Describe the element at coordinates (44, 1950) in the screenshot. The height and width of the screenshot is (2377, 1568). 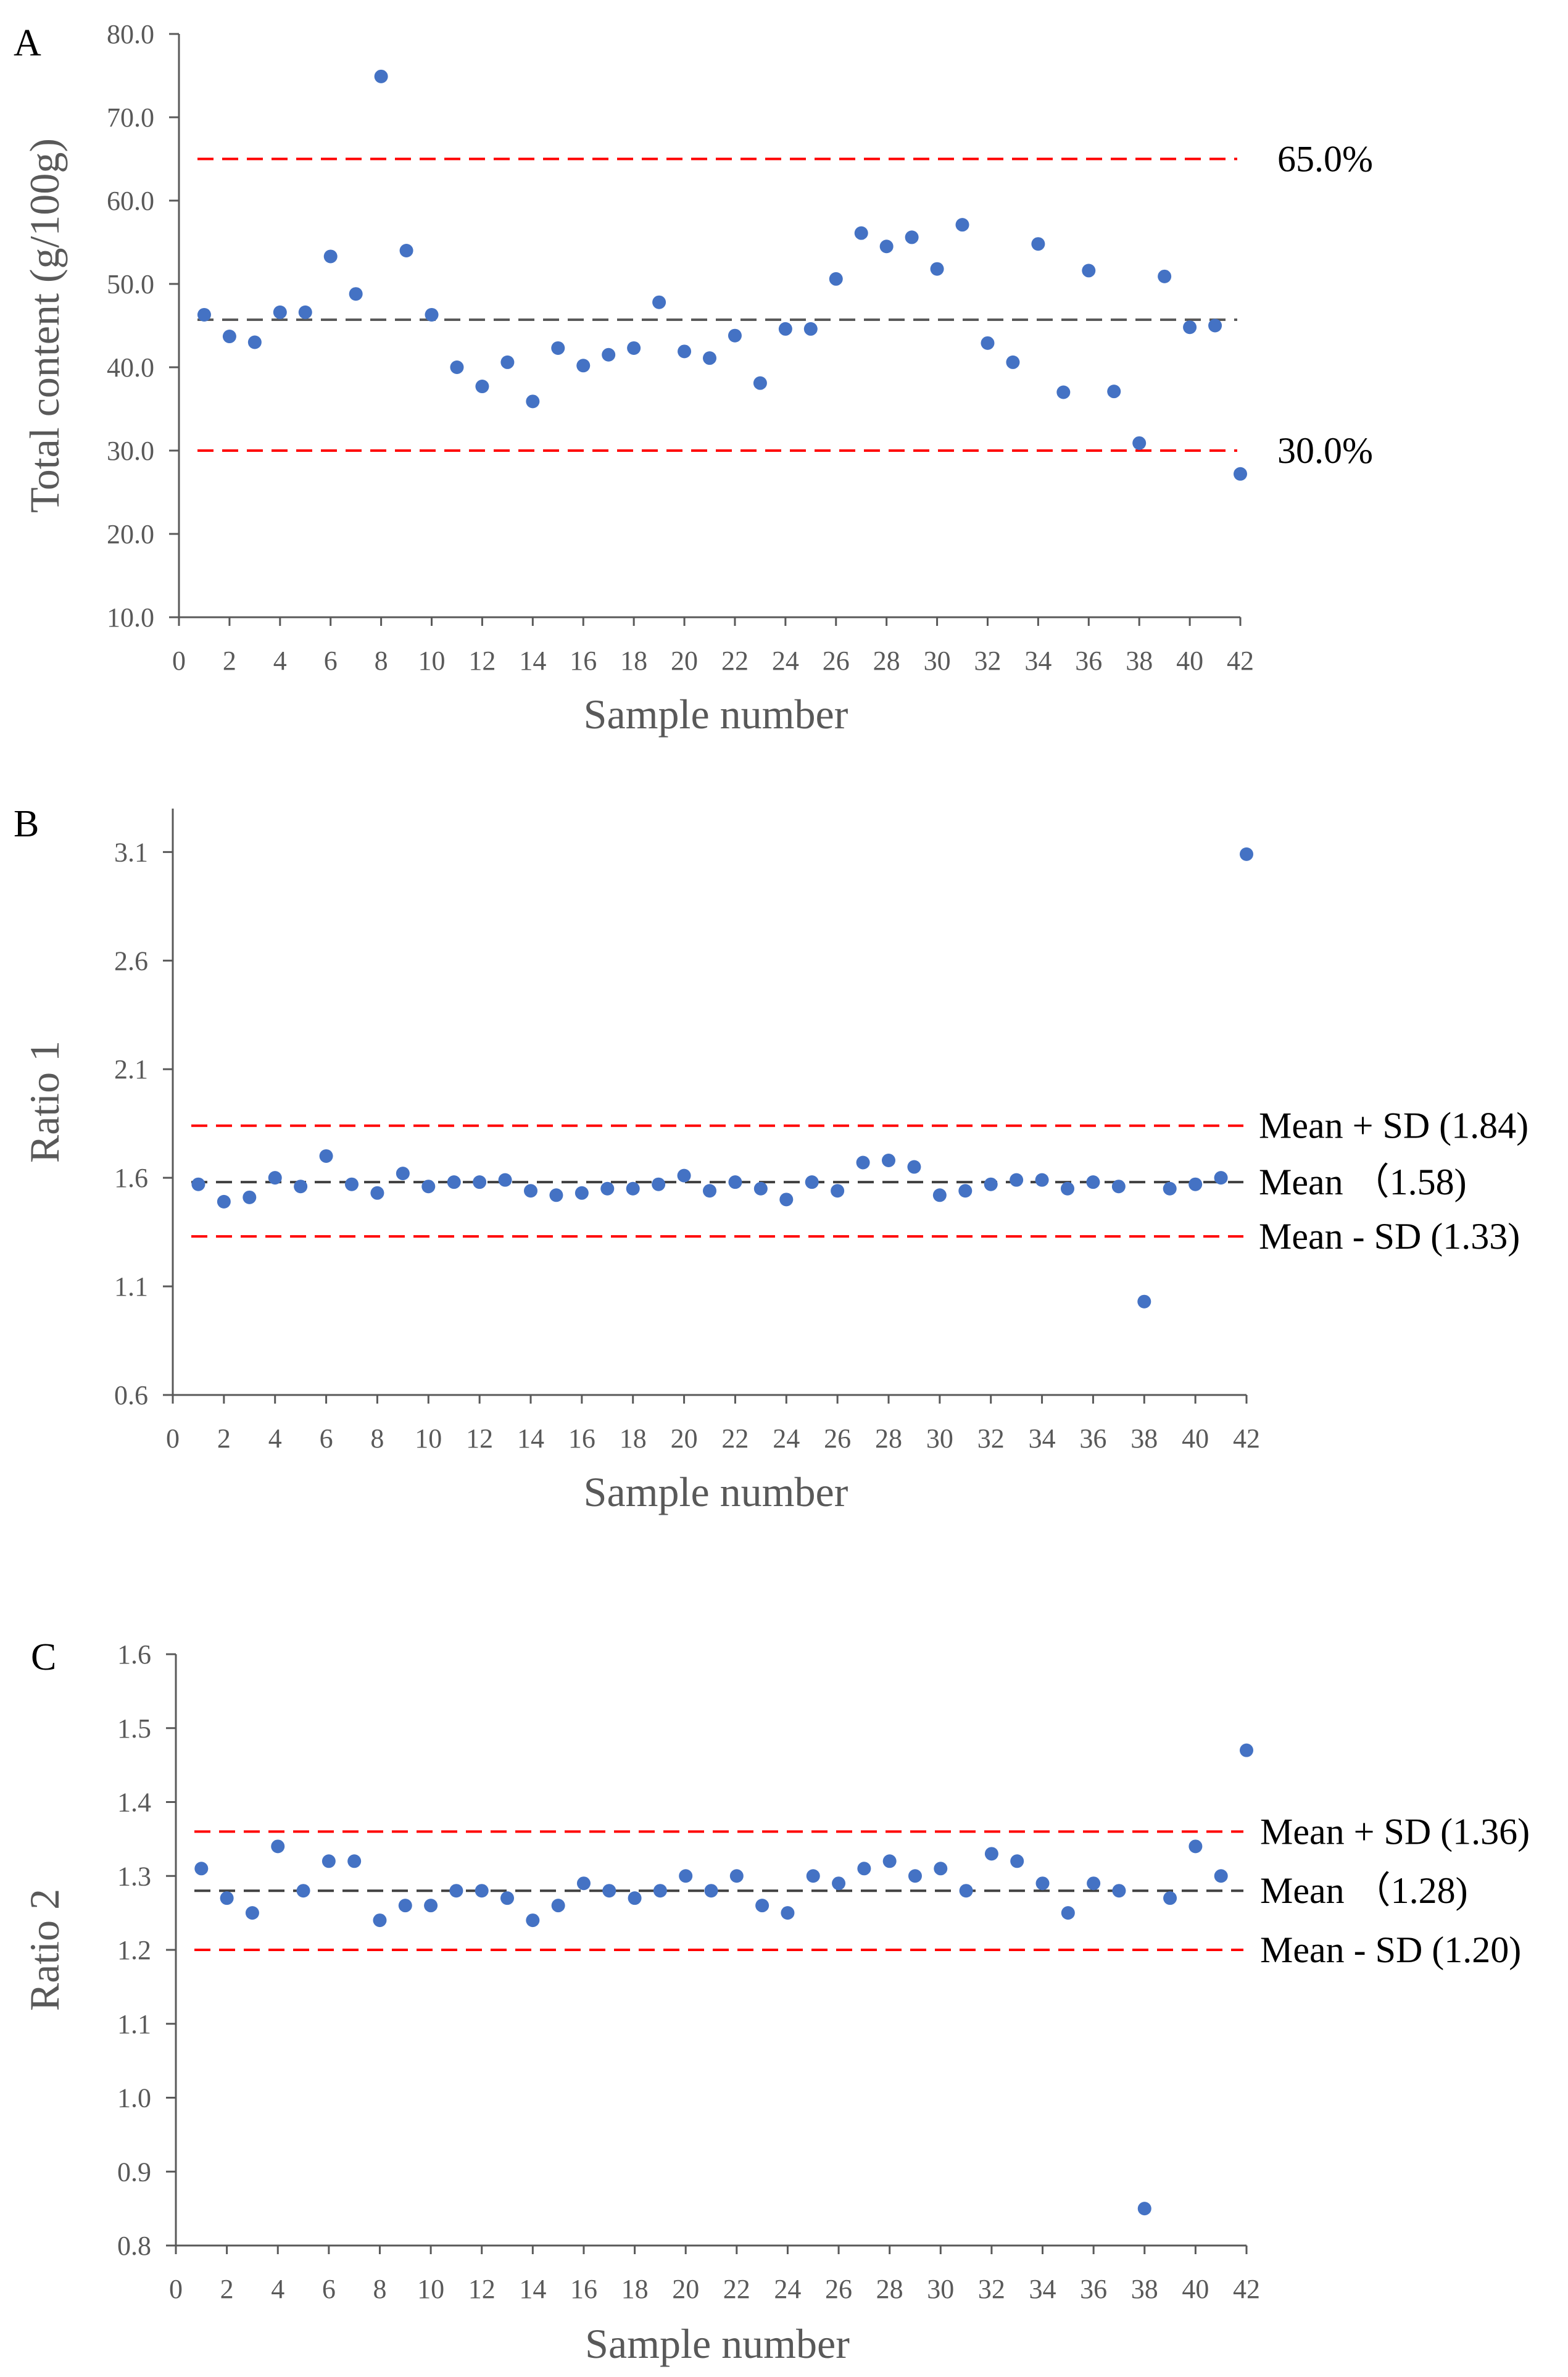
I see `y-axis-title: Ratio 2` at that location.